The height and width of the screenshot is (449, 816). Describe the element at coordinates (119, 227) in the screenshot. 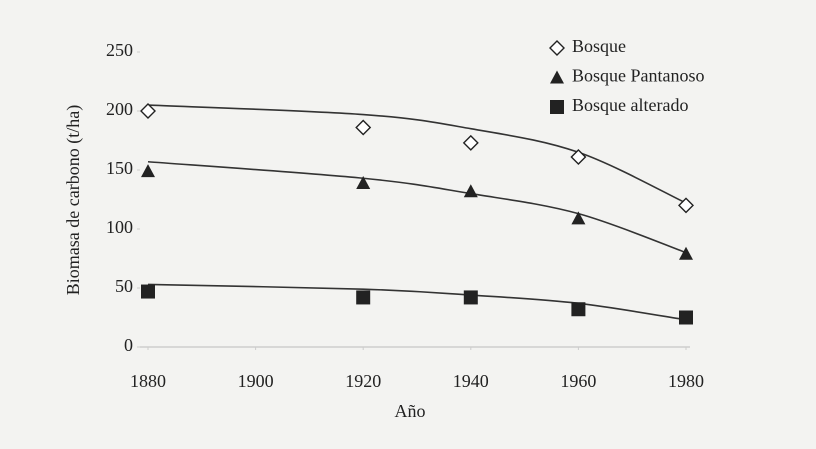

I see `y-tick-label: 100` at that location.